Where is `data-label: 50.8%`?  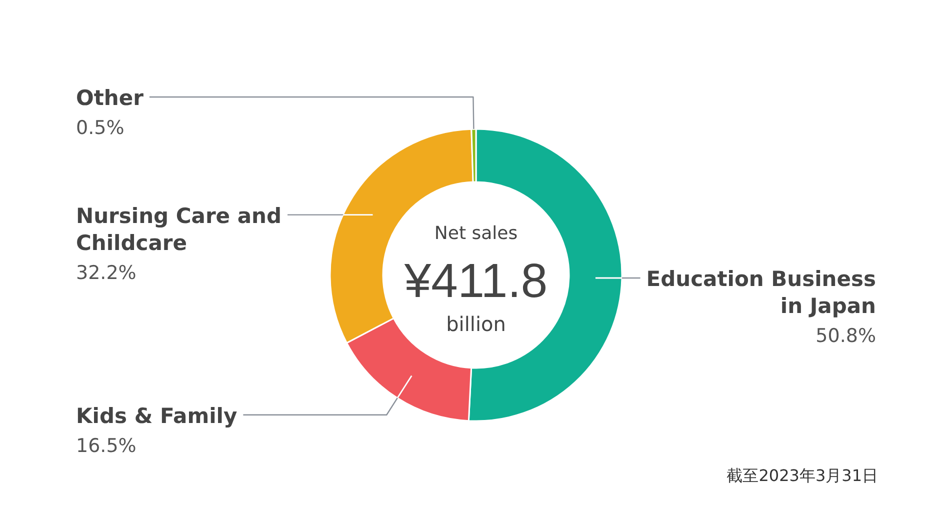
data-label: 50.8% is located at coordinates (846, 336).